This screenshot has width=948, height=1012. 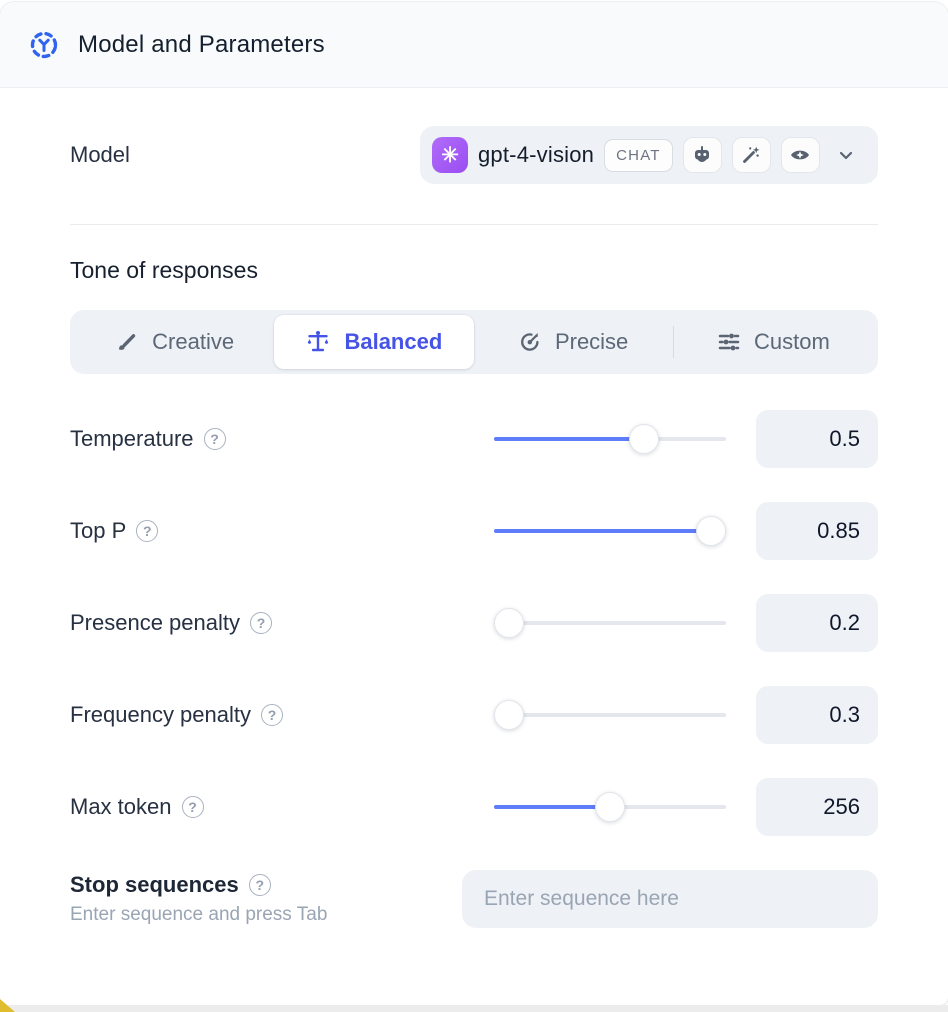 I want to click on presence-penalty-slider, so click(x=610, y=623).